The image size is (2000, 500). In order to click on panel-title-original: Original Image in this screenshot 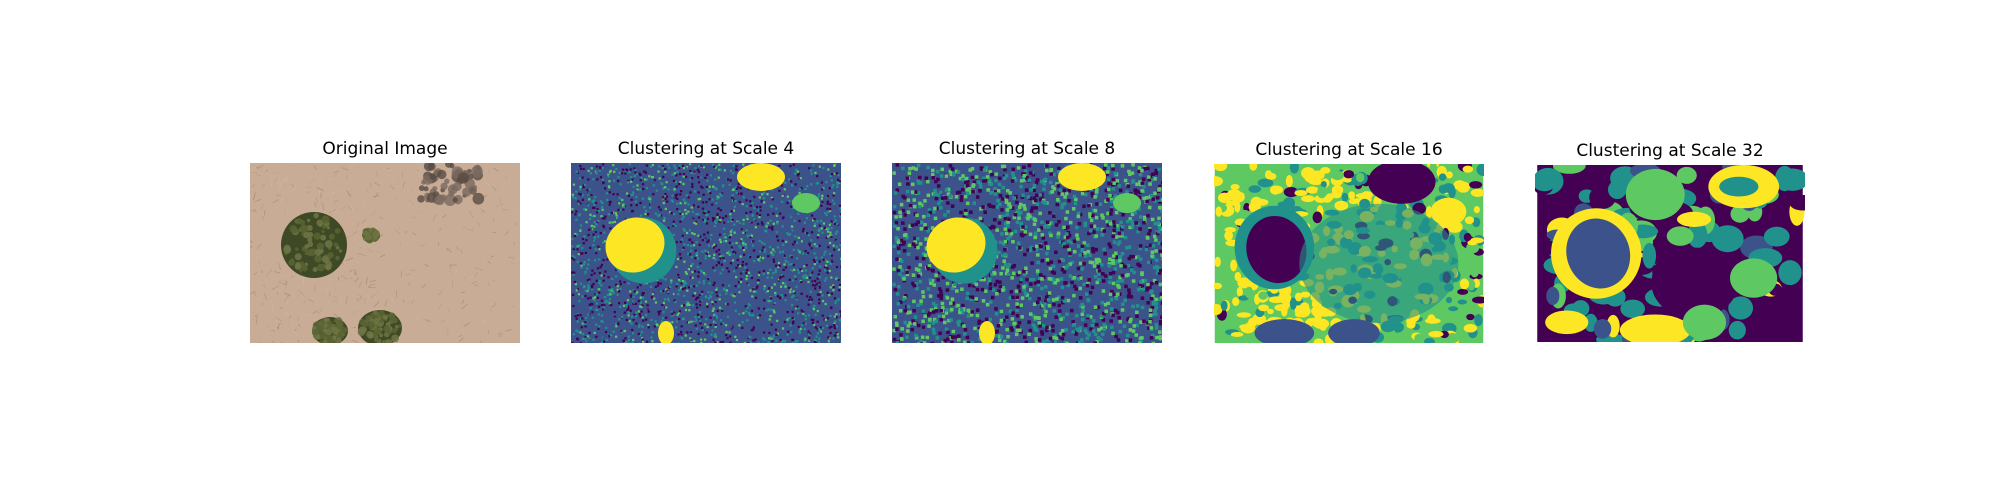, I will do `click(385, 149)`.